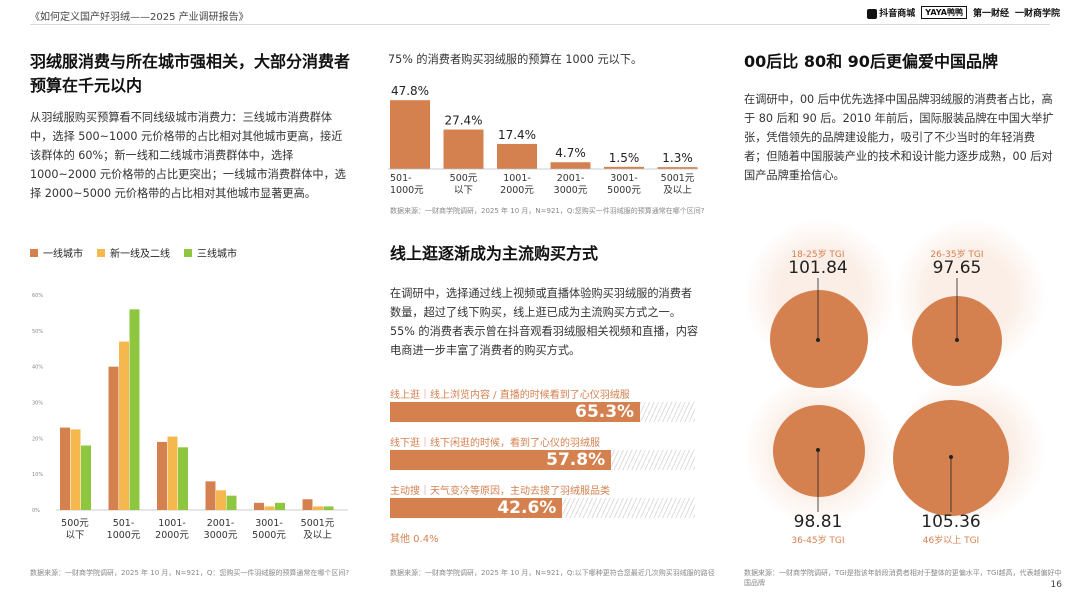 Image resolution: width=1080 pixels, height=608 pixels. Describe the element at coordinates (1037, 14) in the screenshot. I see `yicai-business-school-logo: 一财商学院` at that location.